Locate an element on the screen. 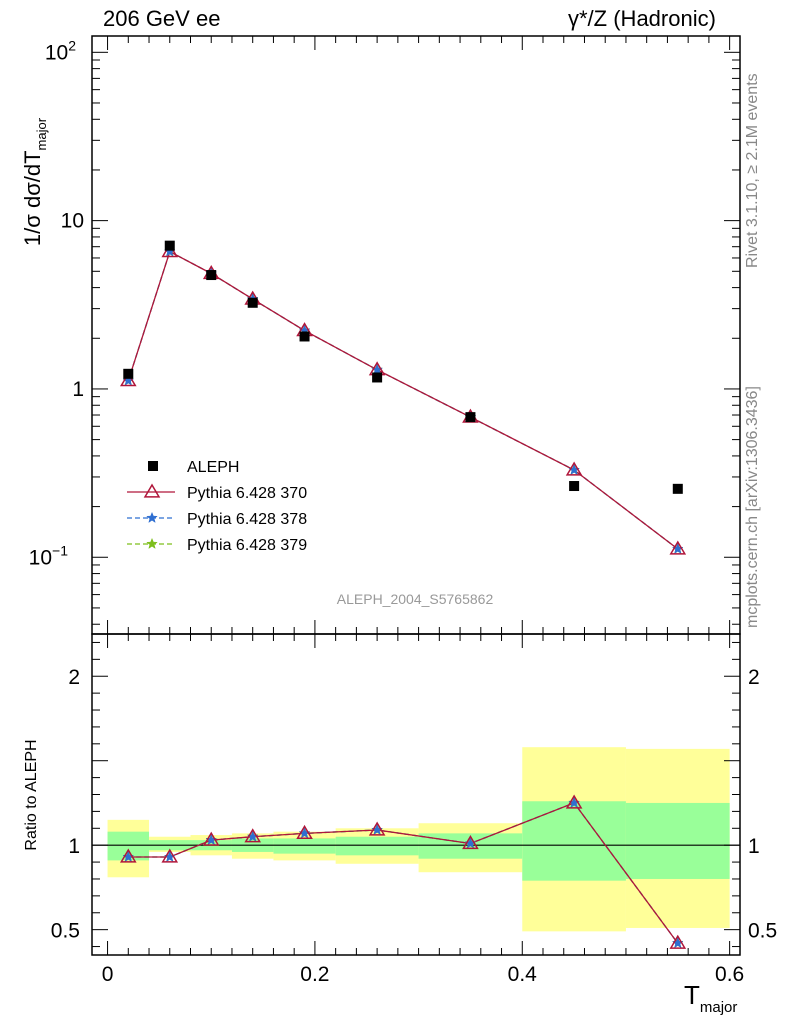  main-y-tick-label-1: 1 is located at coordinates (78, 389).